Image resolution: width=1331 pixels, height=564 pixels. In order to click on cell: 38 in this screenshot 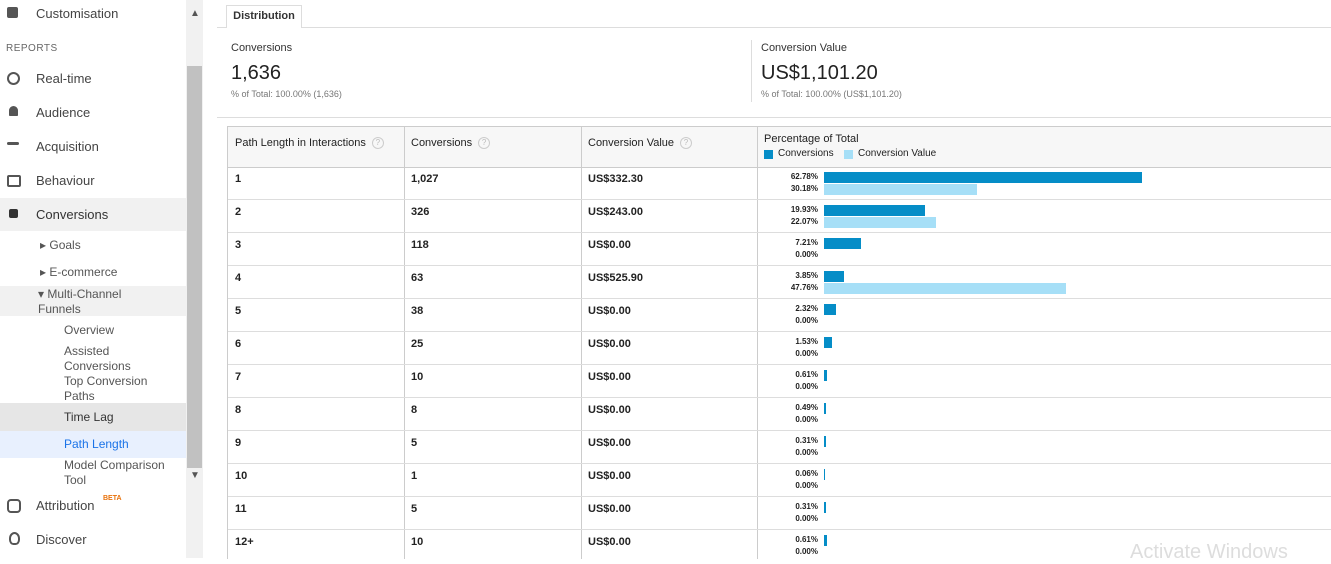, I will do `click(417, 311)`.